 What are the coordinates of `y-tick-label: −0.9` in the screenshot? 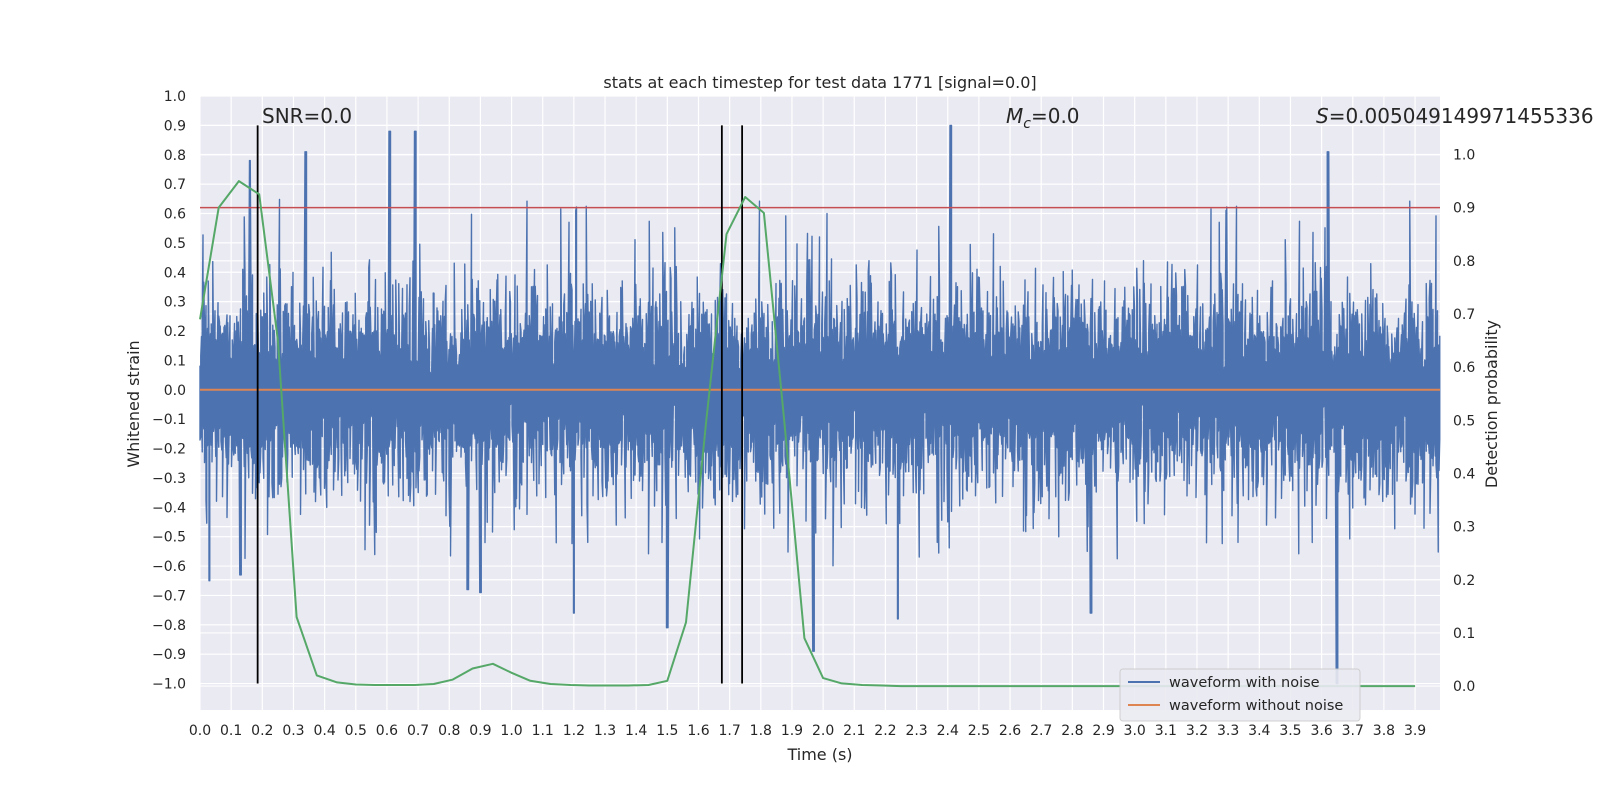 It's located at (169, 655).